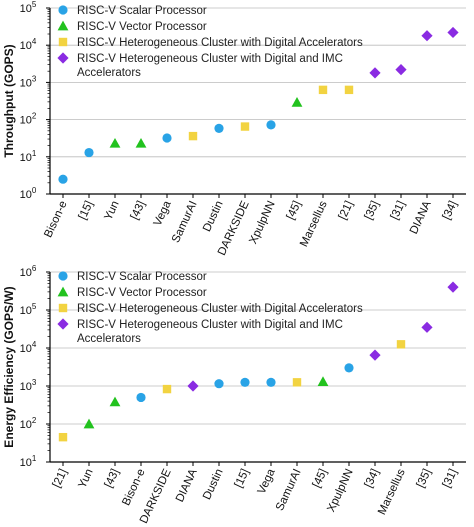  What do you see at coordinates (450, 210) in the screenshot?
I see `throughput-x-tick-label: [34]` at bounding box center [450, 210].